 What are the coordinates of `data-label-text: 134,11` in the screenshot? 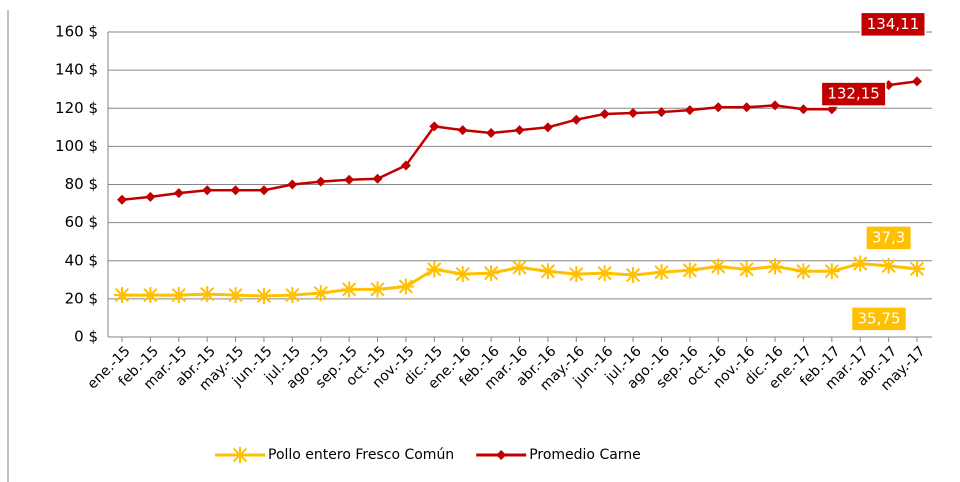 It's located at (893, 24).